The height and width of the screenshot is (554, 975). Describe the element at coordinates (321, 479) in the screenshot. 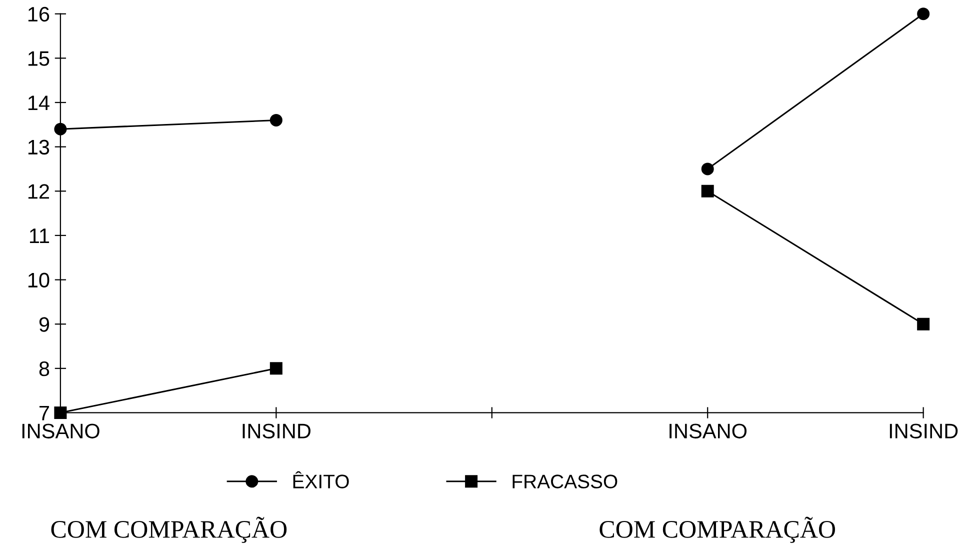

I see `legend-label: ÊXITO` at that location.